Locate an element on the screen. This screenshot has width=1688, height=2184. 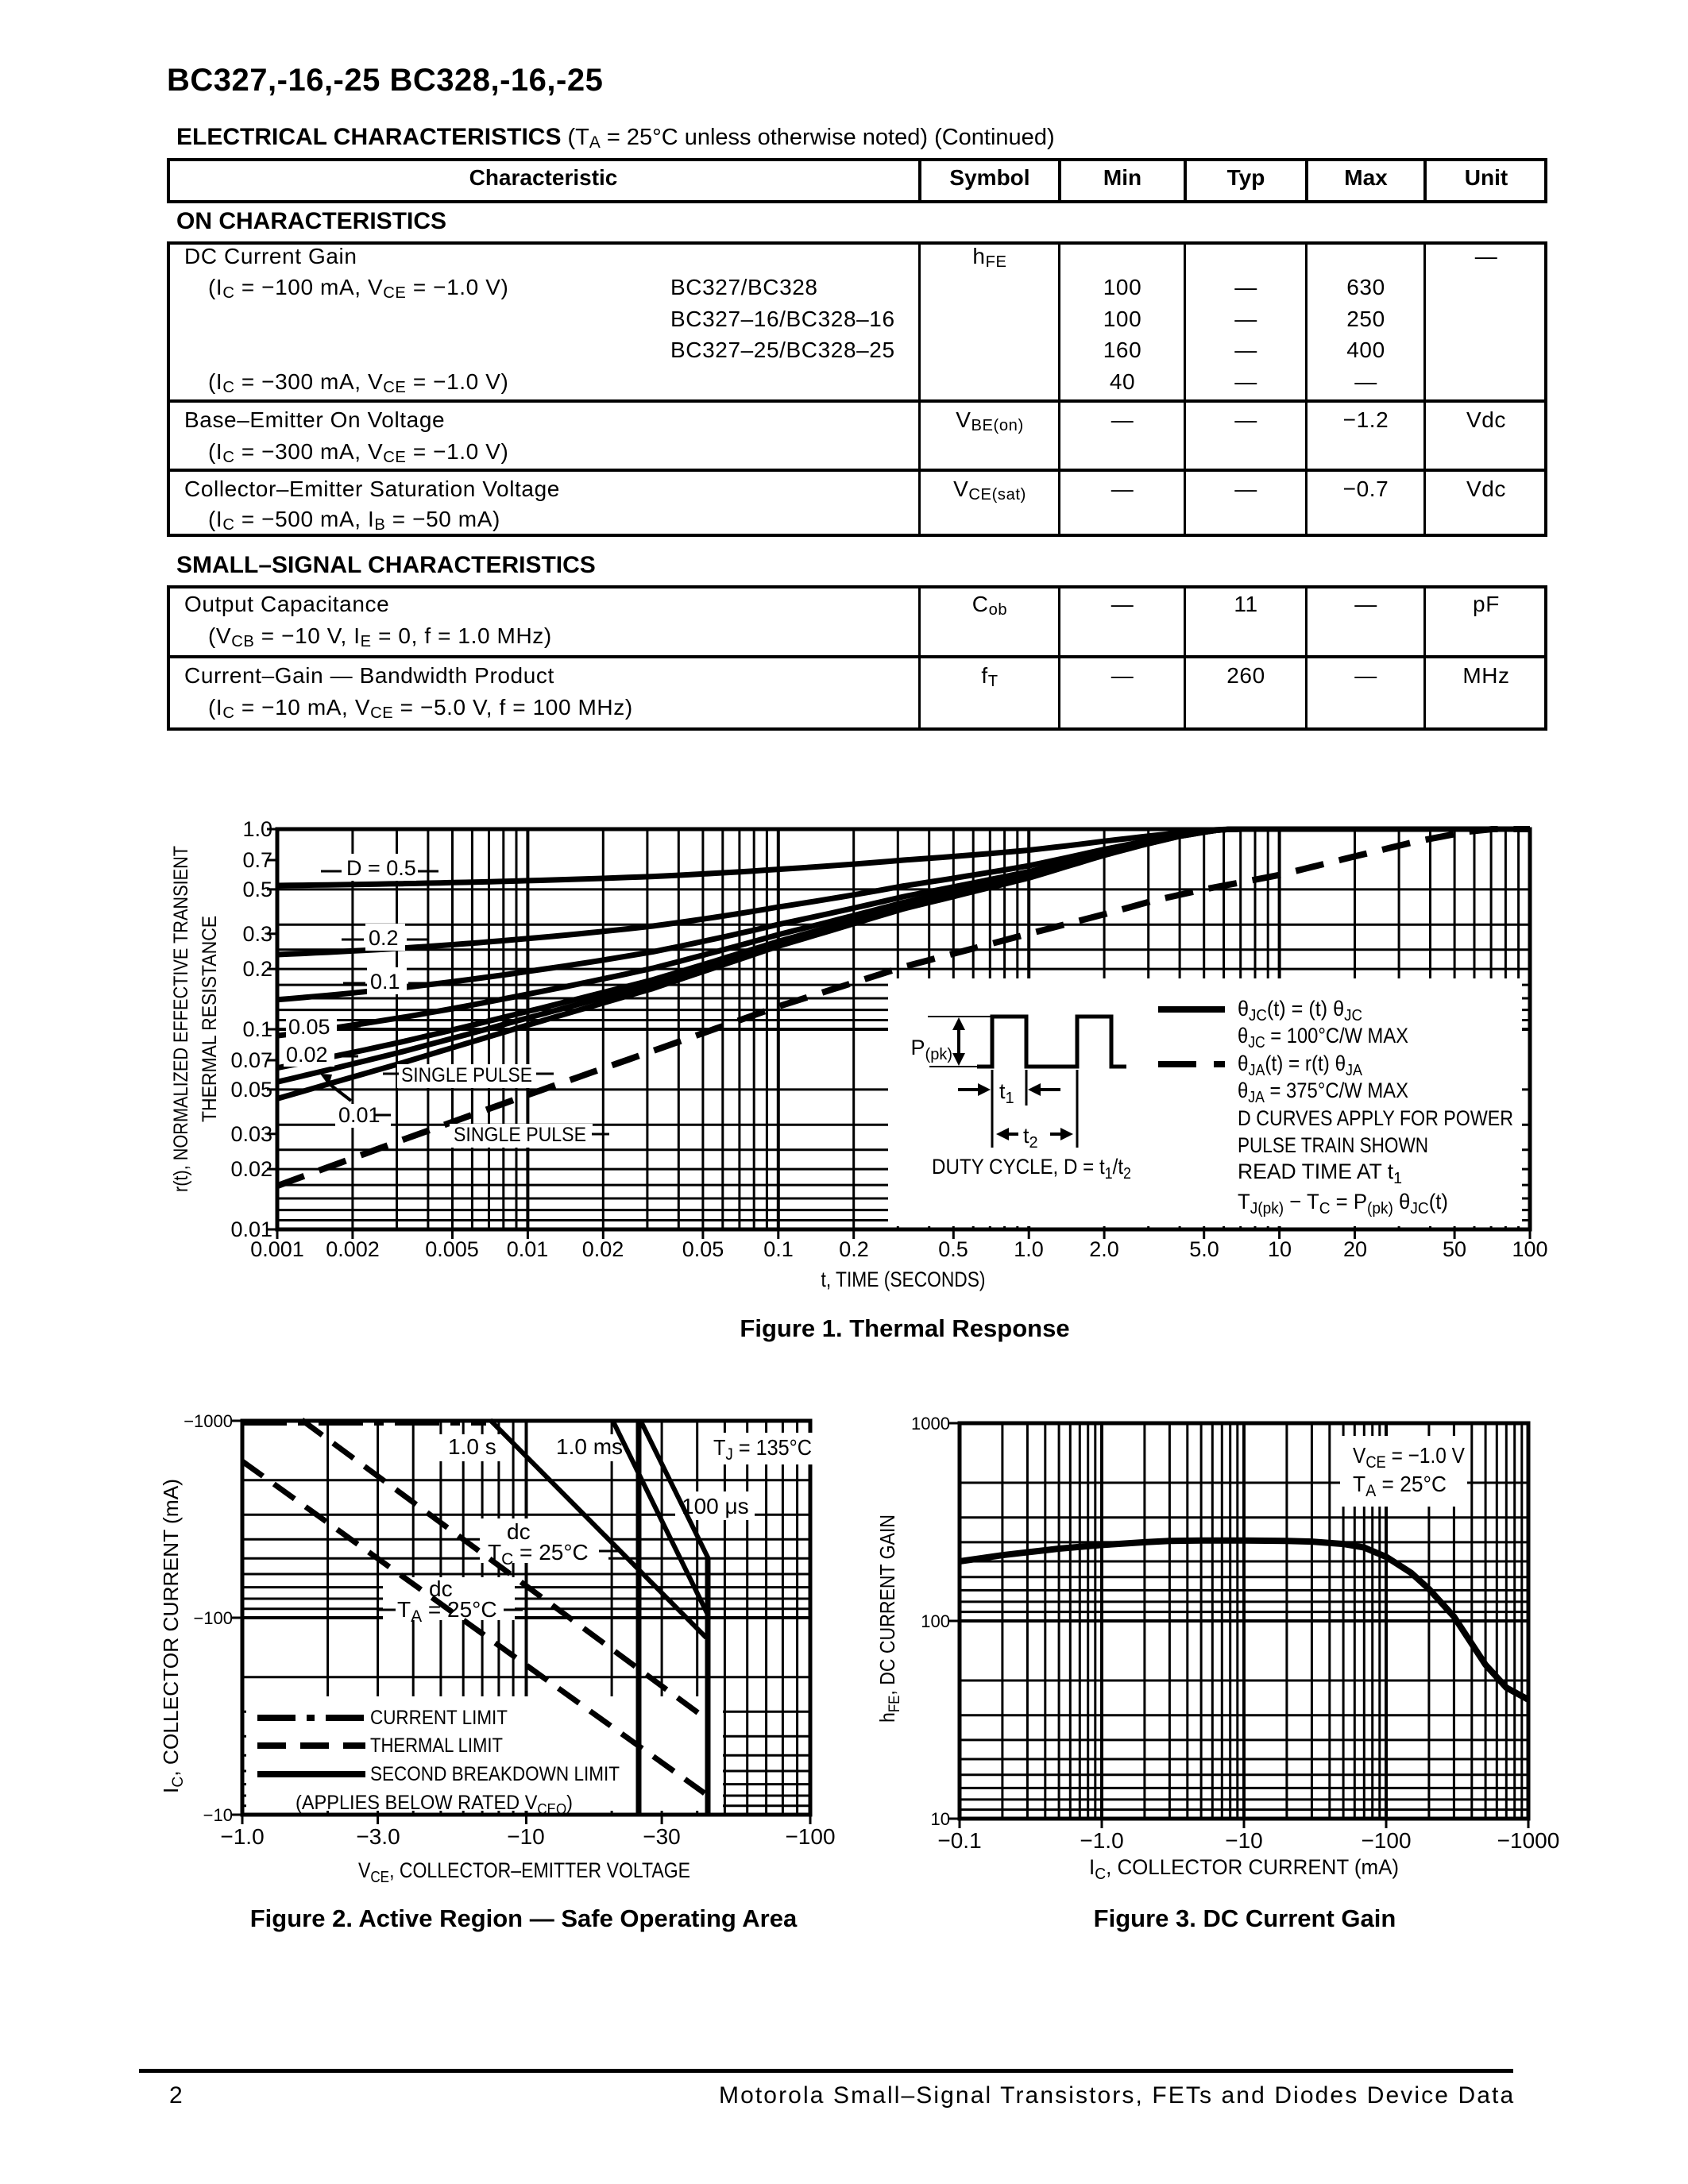
svg-text: TJ​ = 135°C is located at coordinates (762, 1449).